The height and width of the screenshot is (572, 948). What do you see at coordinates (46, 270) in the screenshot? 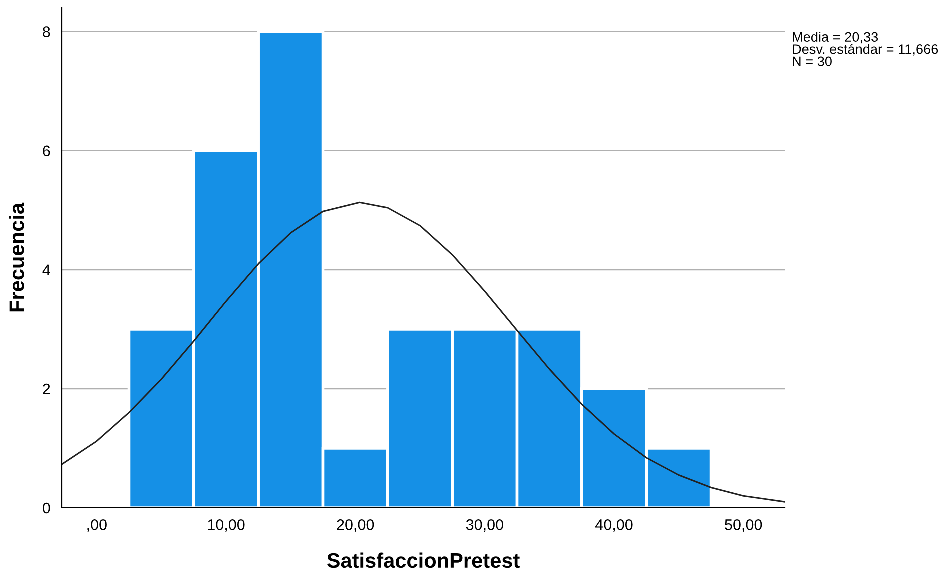
I see `y-tick-label: 4` at bounding box center [46, 270].